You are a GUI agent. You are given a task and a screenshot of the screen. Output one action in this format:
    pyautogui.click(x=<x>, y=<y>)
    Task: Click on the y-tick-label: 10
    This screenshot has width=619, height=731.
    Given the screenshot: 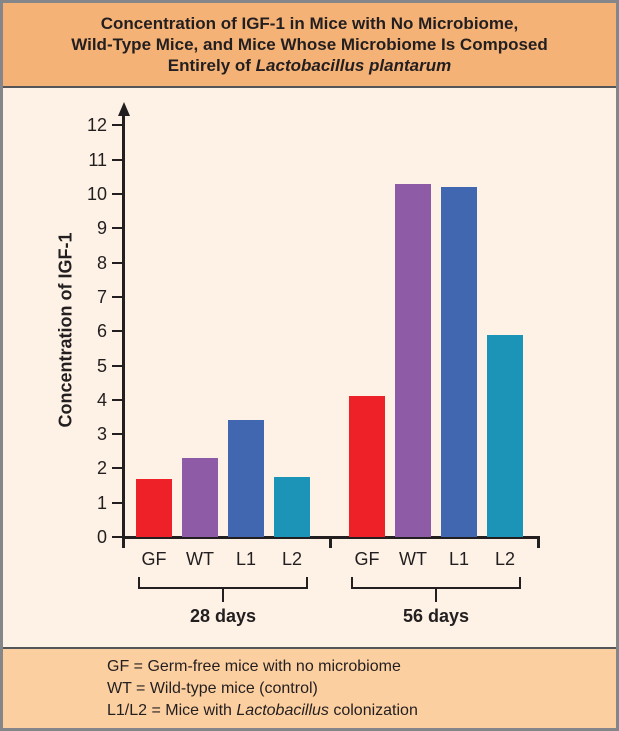 What is the action you would take?
    pyautogui.click(x=96, y=194)
    